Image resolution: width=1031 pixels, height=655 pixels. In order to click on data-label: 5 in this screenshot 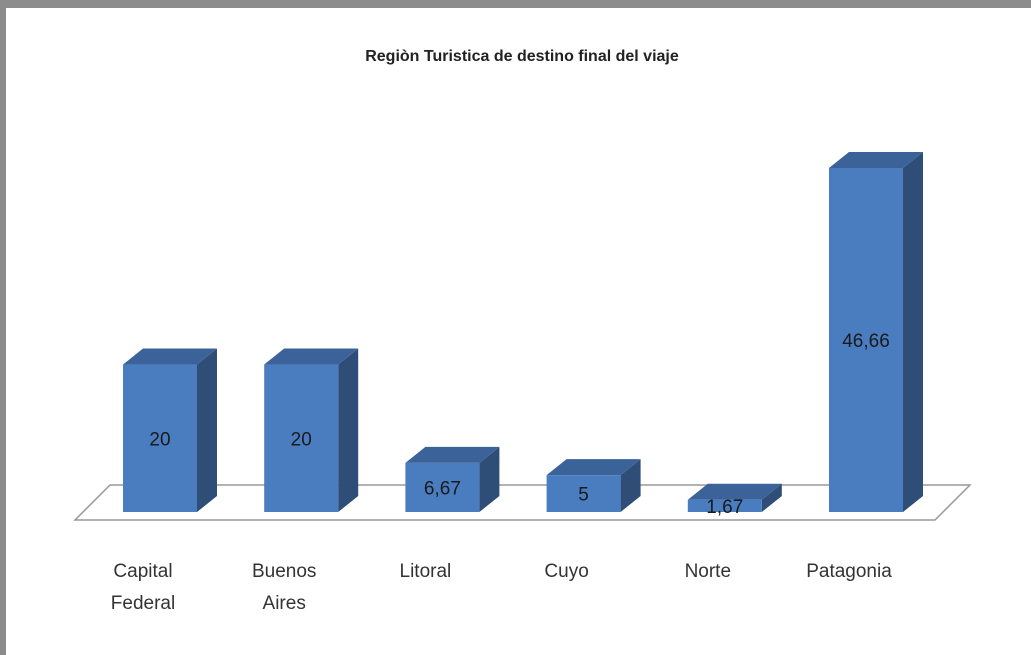, I will do `click(583, 495)`.